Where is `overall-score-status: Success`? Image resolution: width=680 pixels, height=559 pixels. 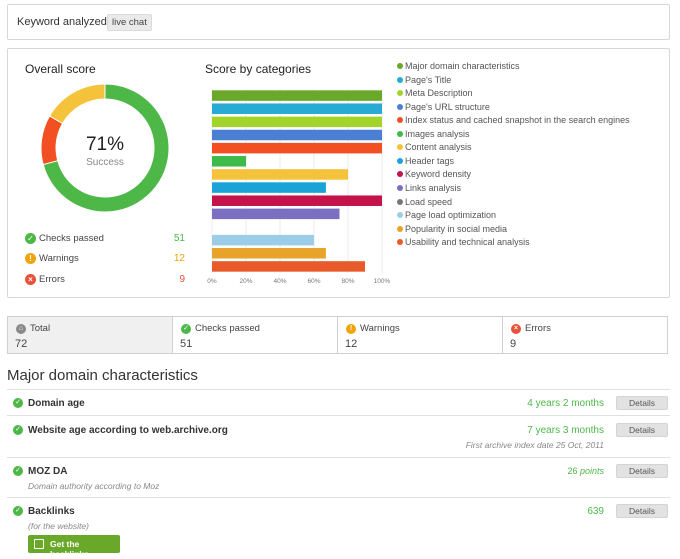 overall-score-status: Success is located at coordinates (105, 162).